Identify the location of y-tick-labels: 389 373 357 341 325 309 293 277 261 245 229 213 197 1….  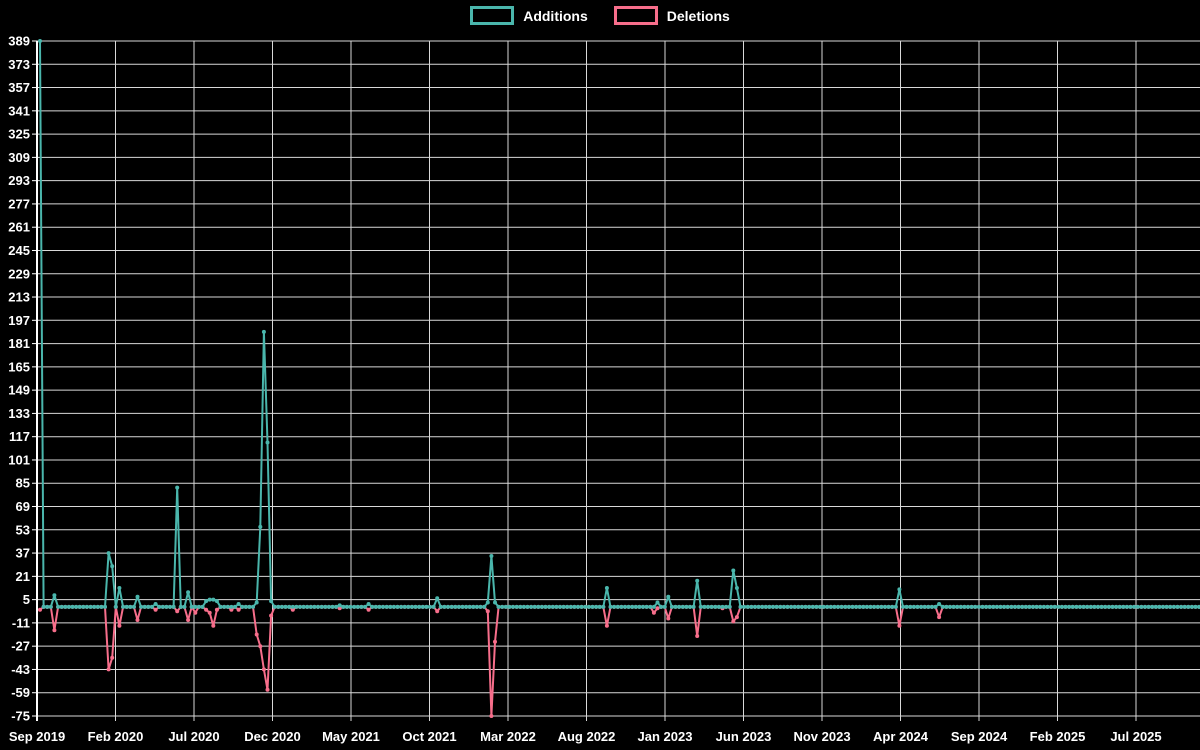
(19, 379).